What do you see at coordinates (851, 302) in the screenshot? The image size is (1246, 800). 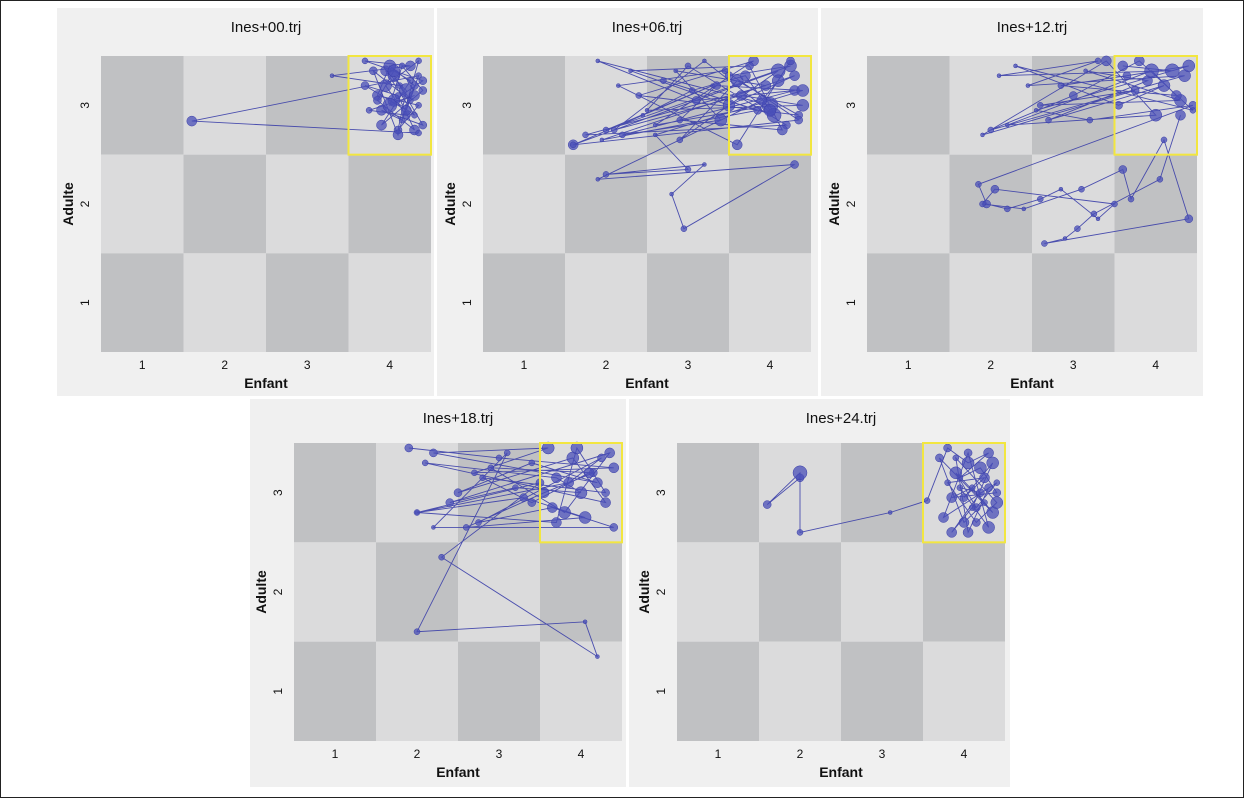 I see `y-tick-label: 1` at bounding box center [851, 302].